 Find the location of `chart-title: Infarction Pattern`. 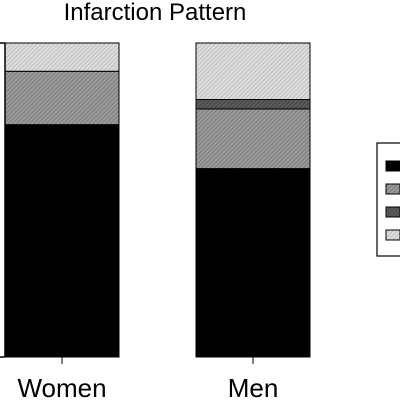

chart-title: Infarction Pattern is located at coordinates (155, 13).